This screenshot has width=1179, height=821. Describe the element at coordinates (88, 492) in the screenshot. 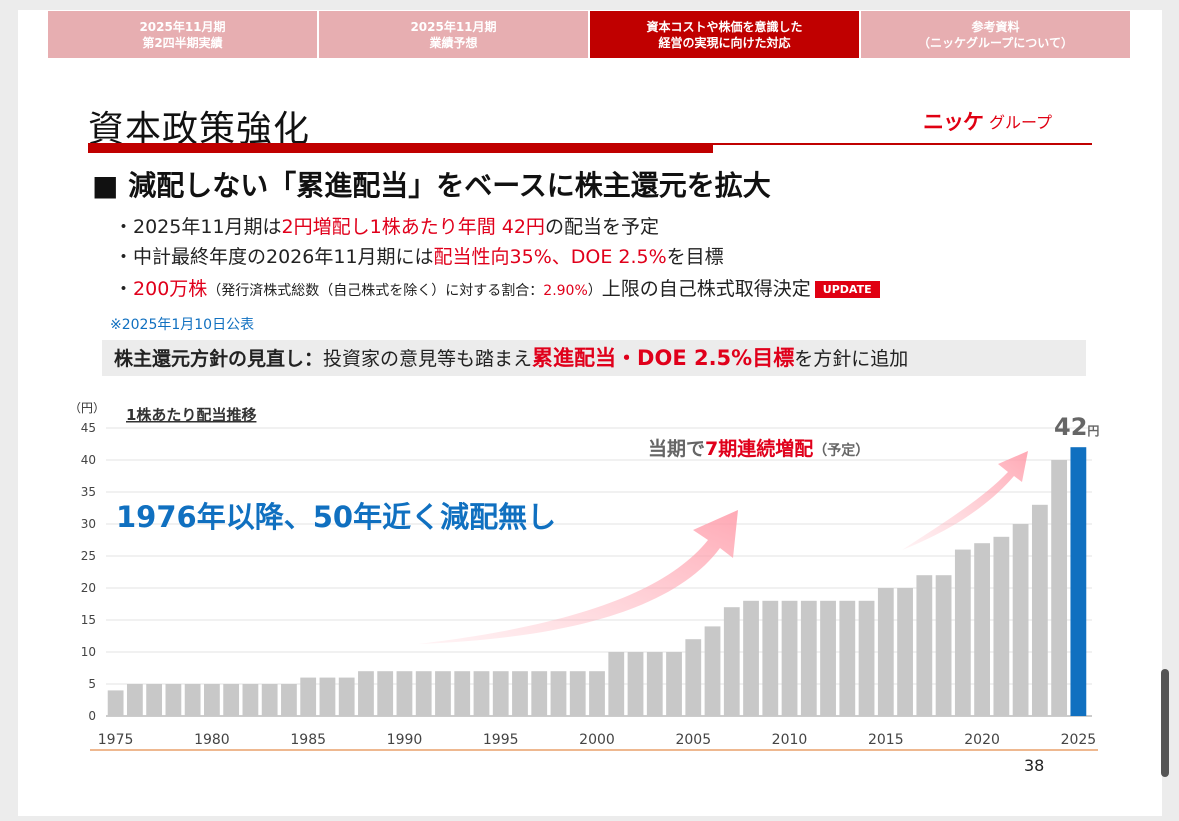

I see `y-tick-label: 35` at that location.